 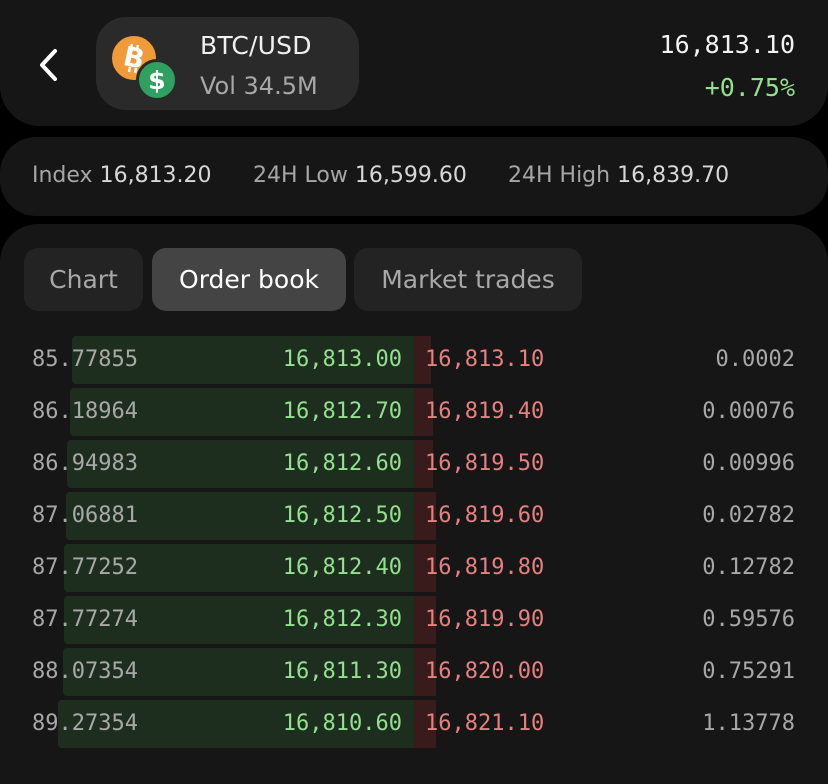 I want to click on price-change: +0.75%, so click(x=749, y=87).